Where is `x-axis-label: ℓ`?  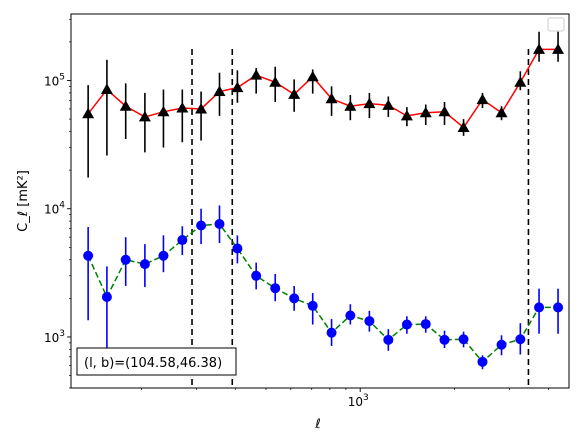 x-axis-label: ℓ is located at coordinates (317, 424).